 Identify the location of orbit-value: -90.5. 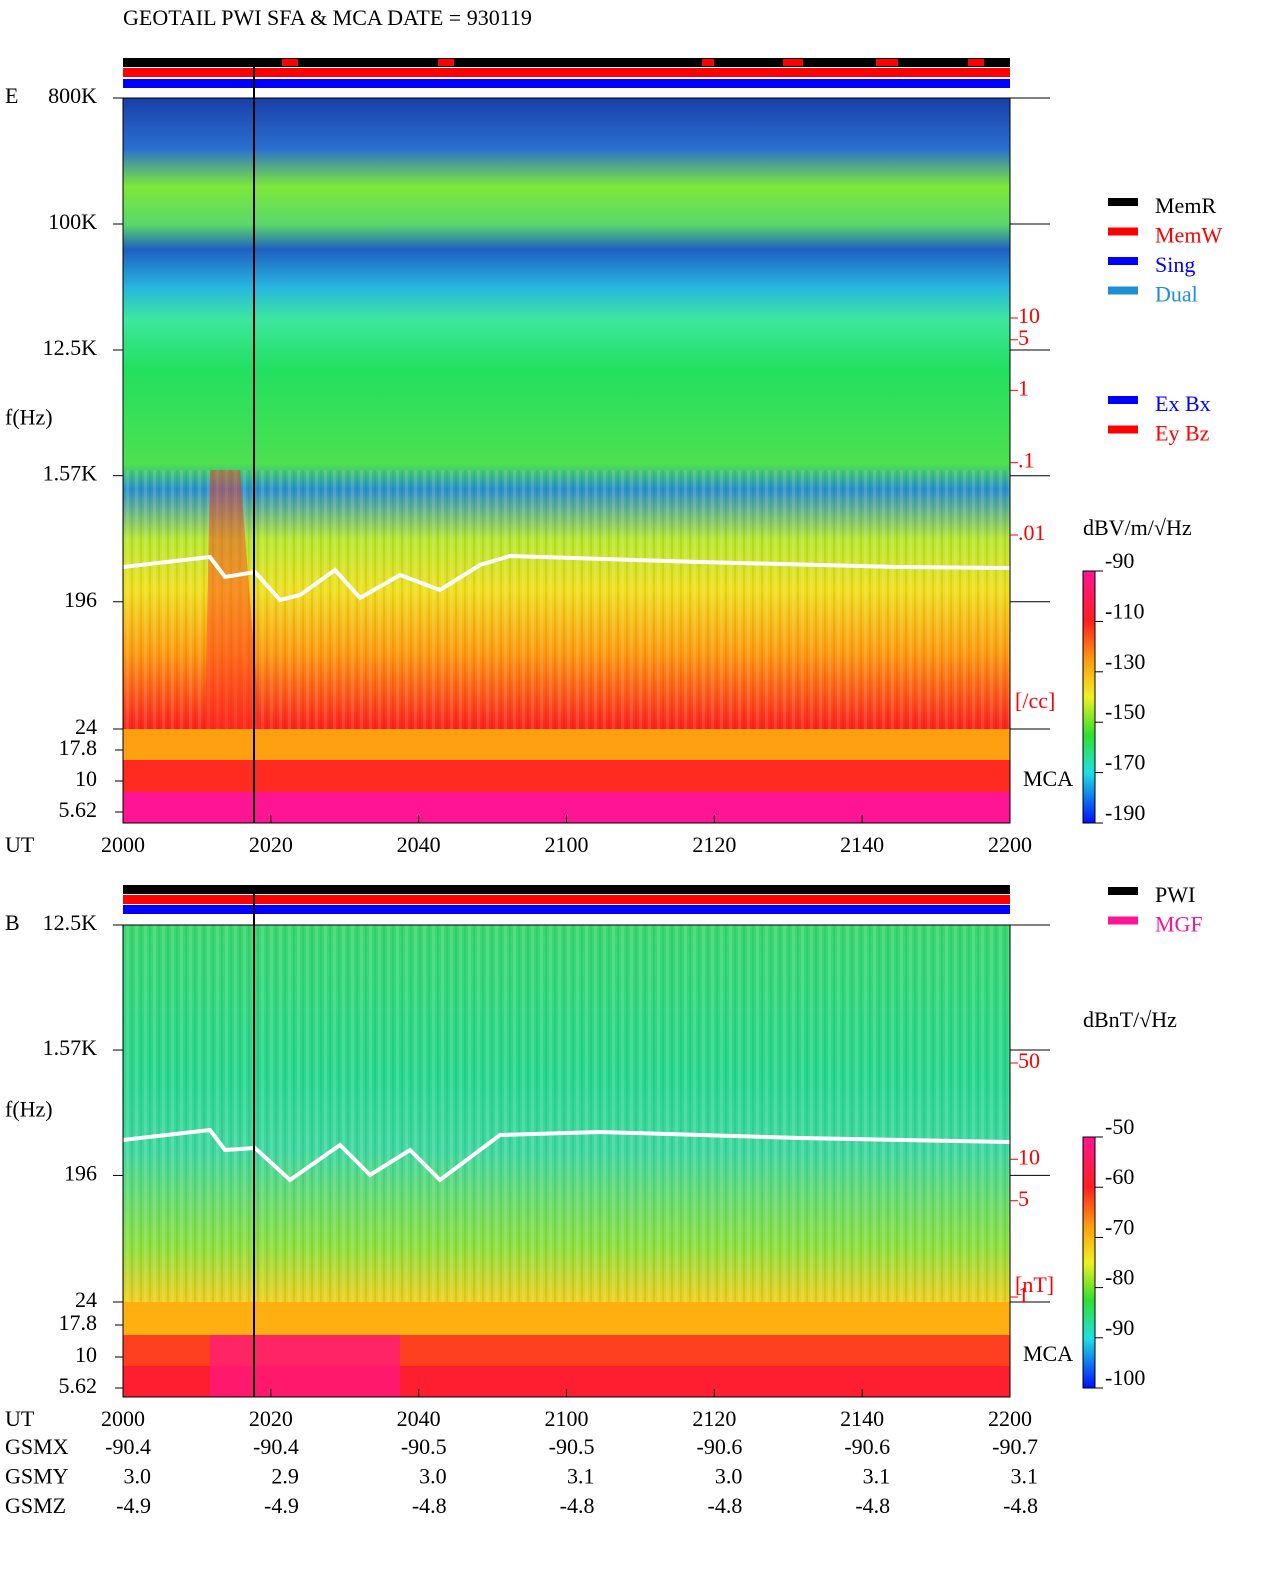
(424, 1446).